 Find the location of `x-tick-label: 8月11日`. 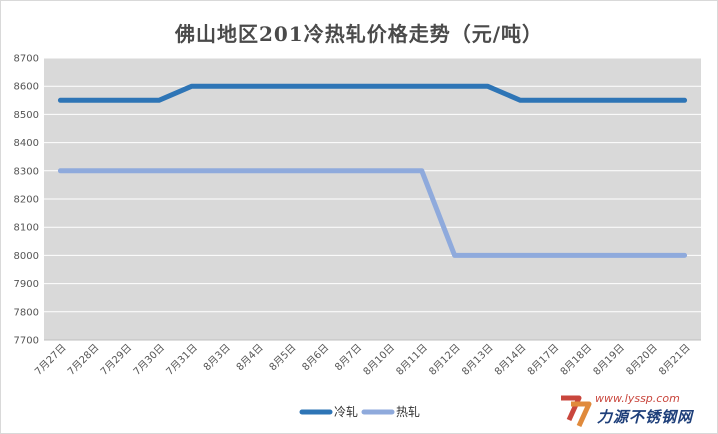

x-tick-label: 8月11日 is located at coordinates (412, 360).